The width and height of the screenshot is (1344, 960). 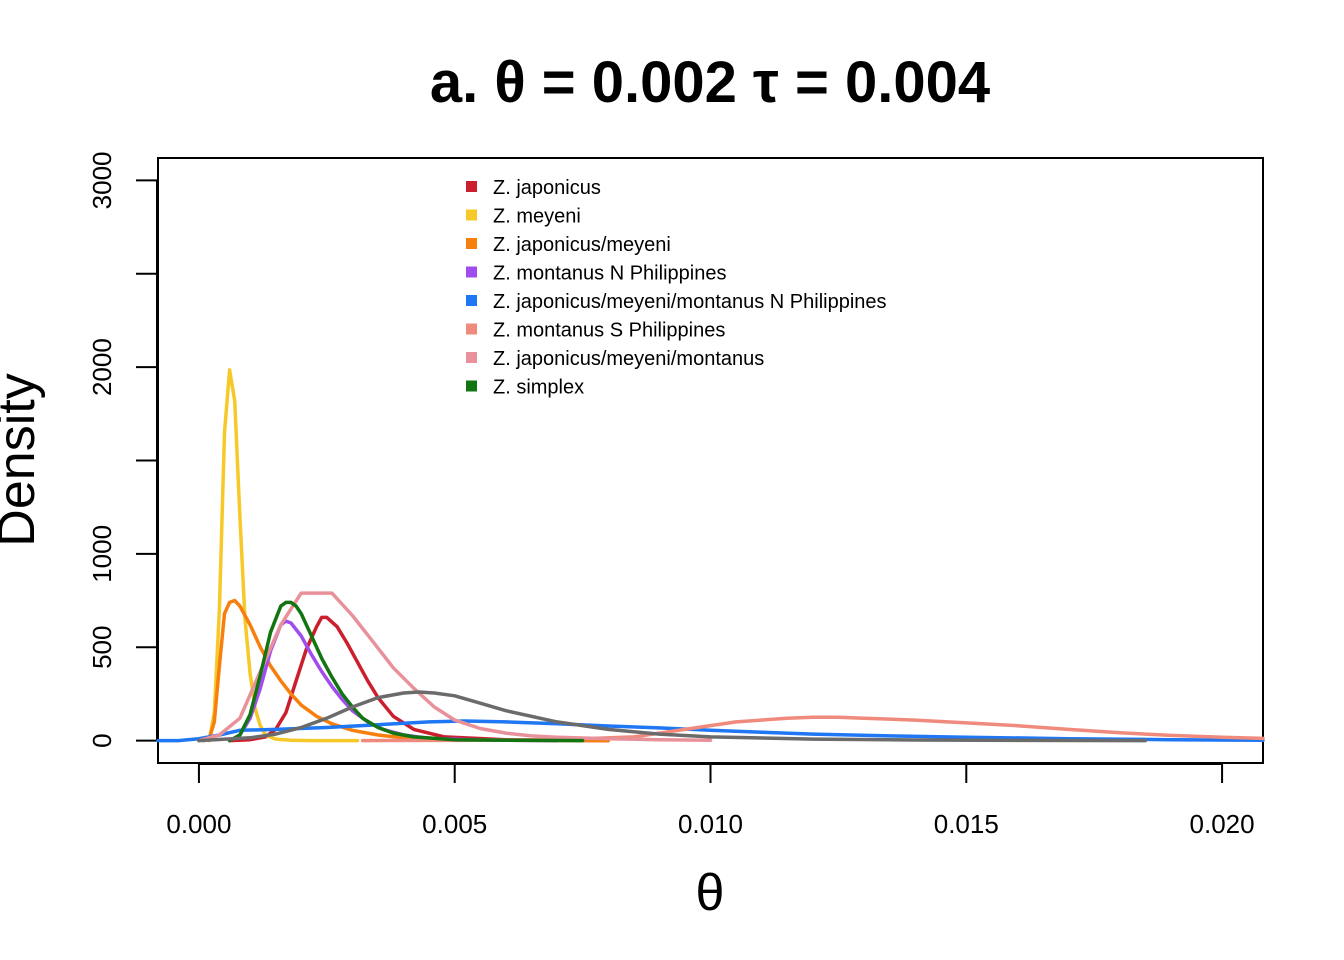 I want to click on y-tick-label: 2000, so click(x=102, y=367).